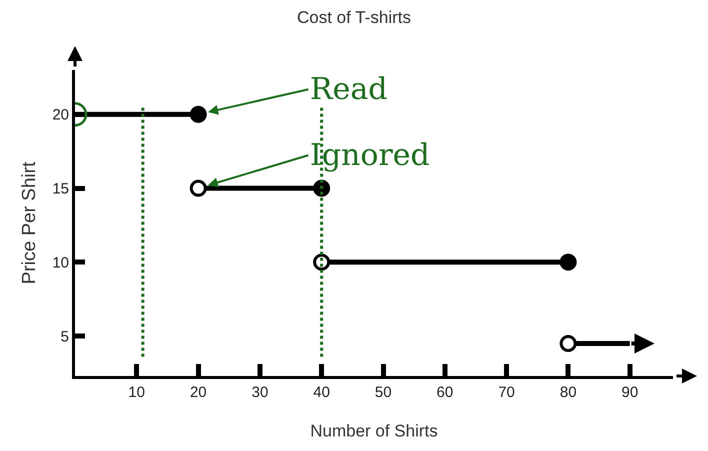 This screenshot has height=451, width=708. Describe the element at coordinates (60, 115) in the screenshot. I see `y-tick-label: 20` at that location.